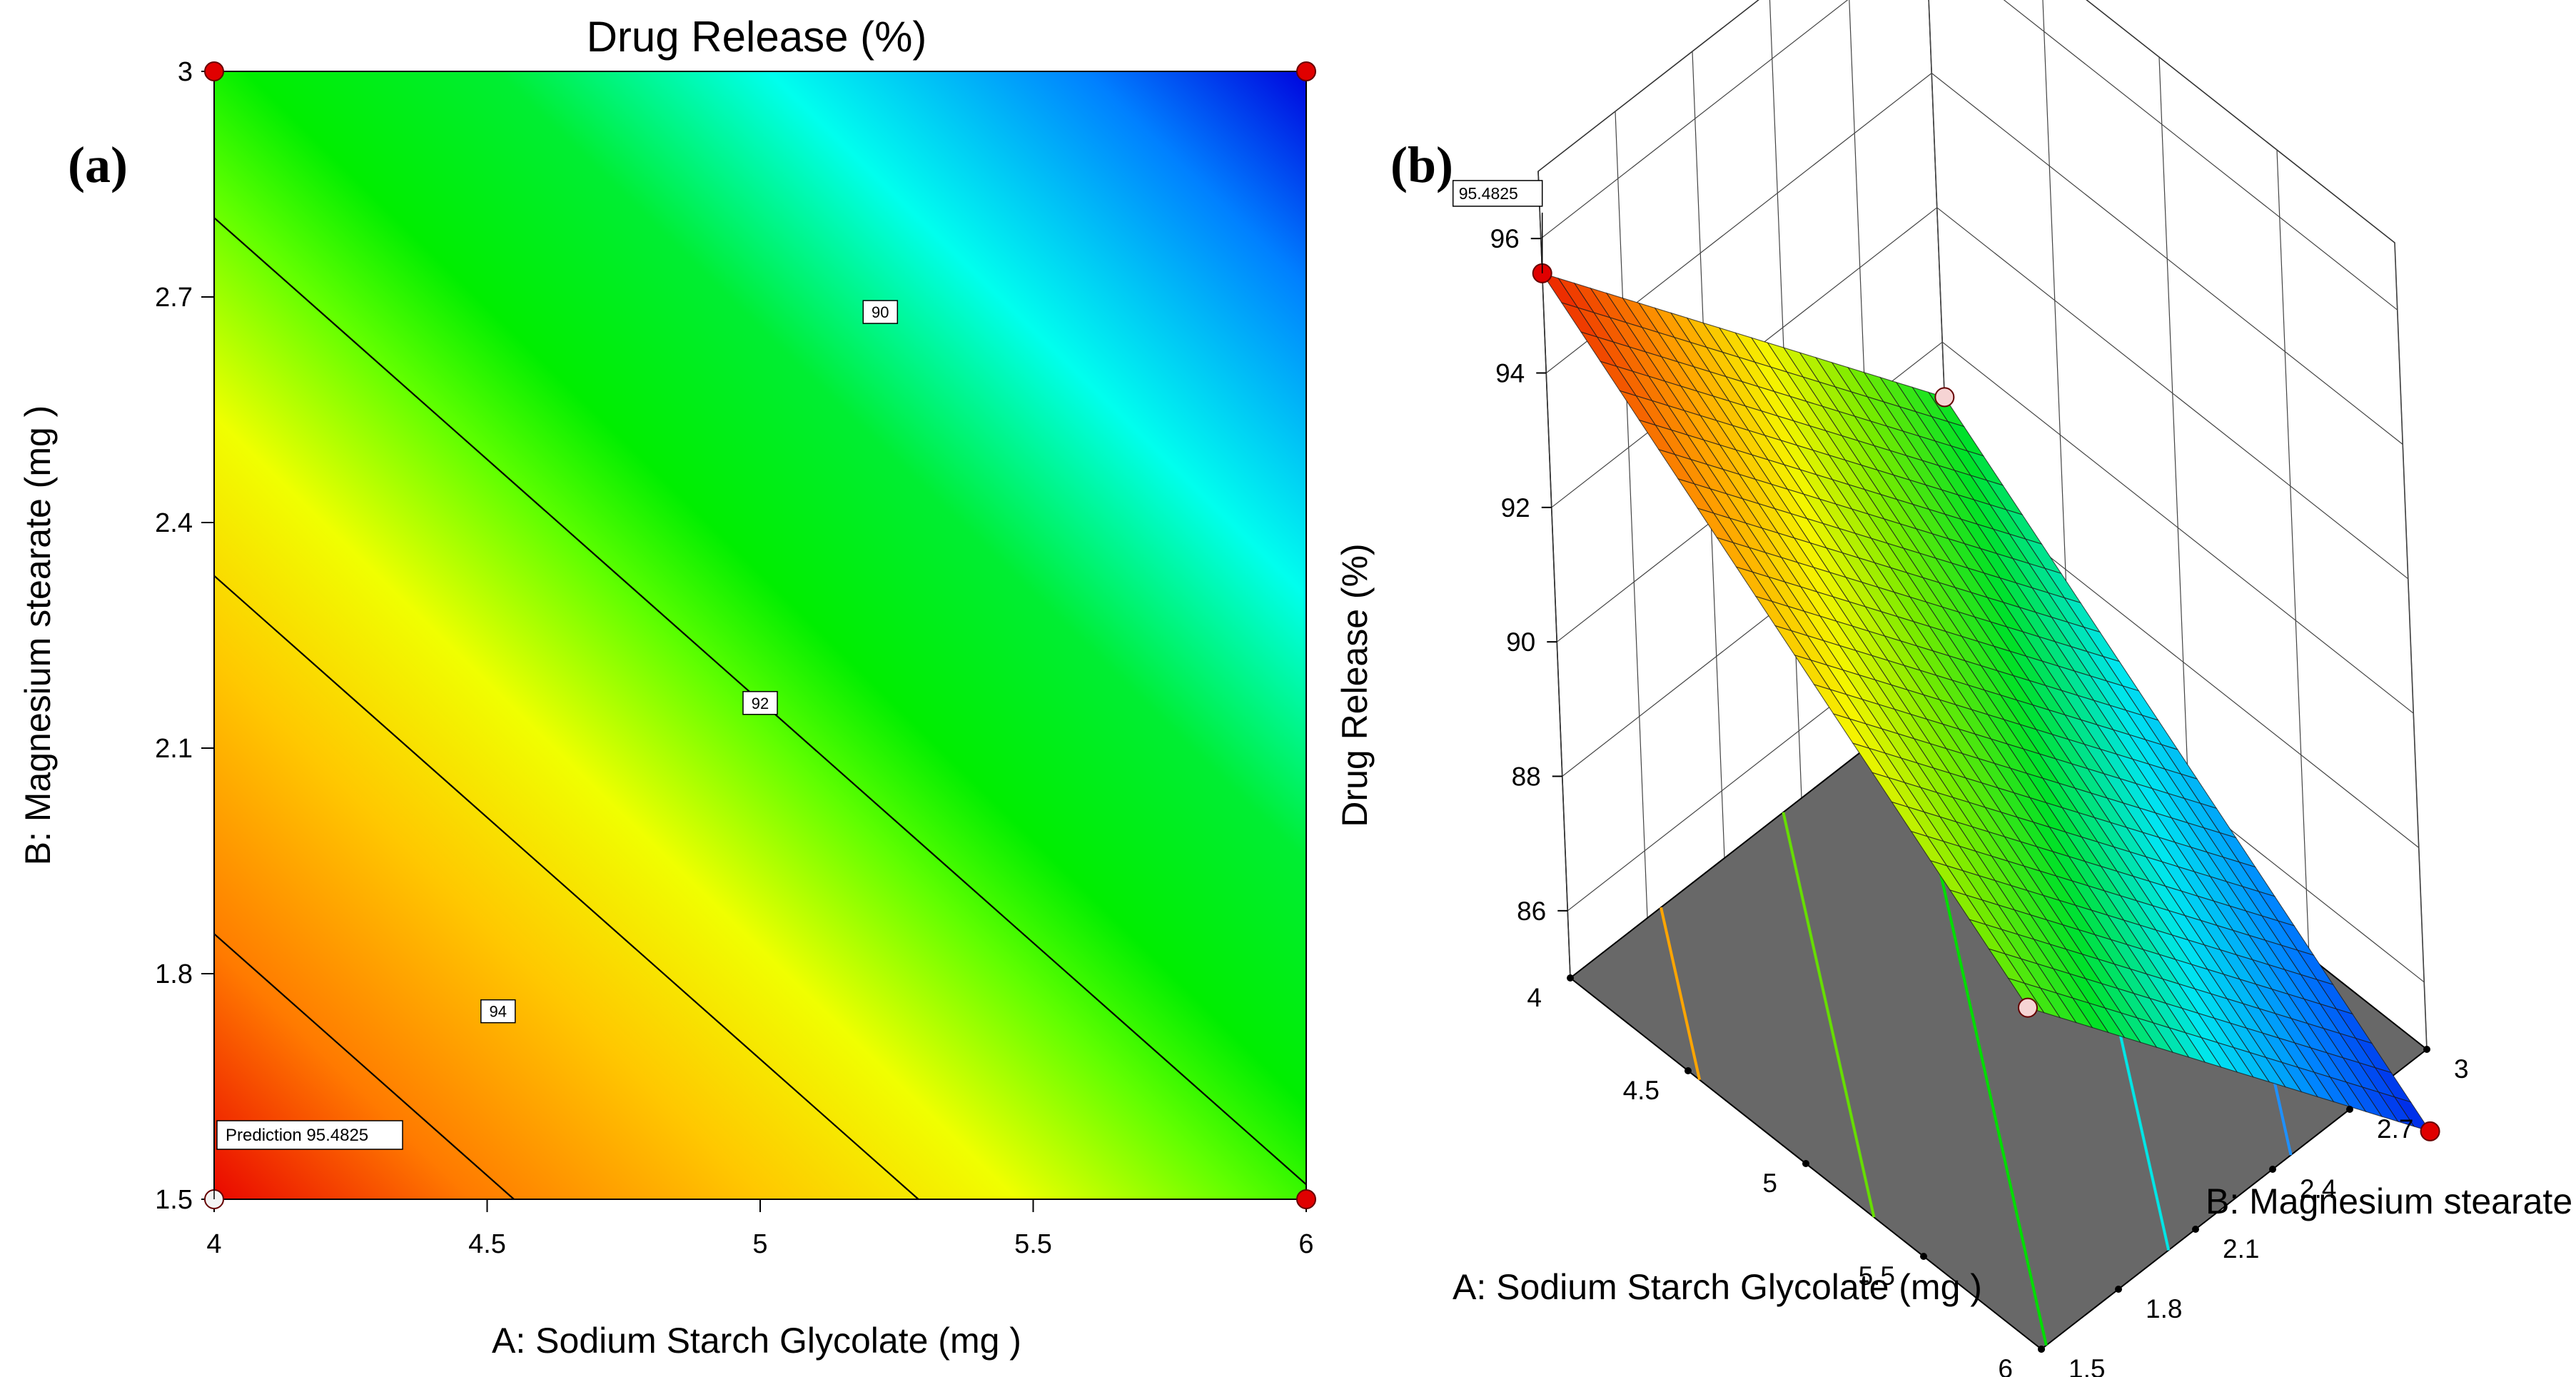  I want to click on y-tick-label-3d: 2.4, so click(2318, 1189).